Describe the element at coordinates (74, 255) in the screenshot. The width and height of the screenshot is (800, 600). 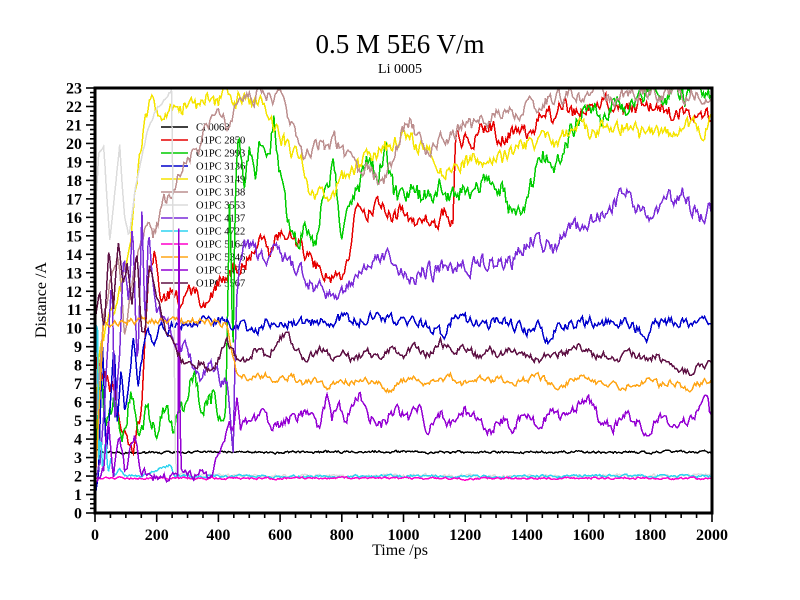
I see `svg-text: 14` at that location.